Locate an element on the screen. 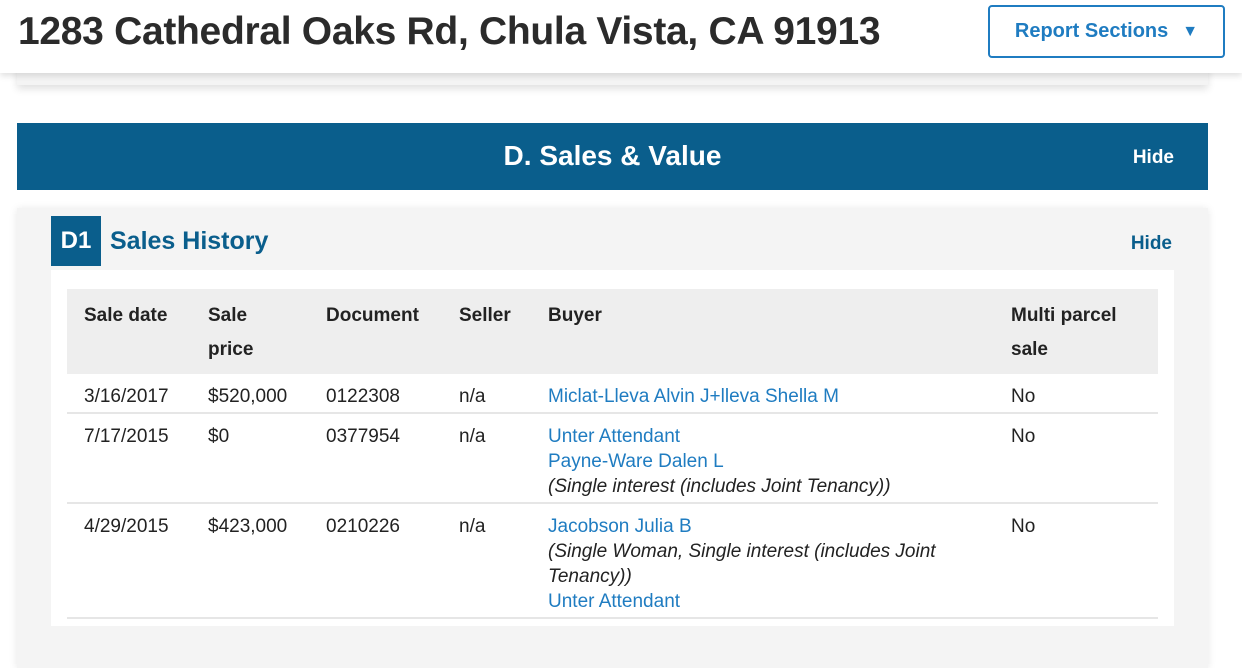 Image resolution: width=1242 pixels, height=668 pixels. column-header: Seller is located at coordinates (486, 331).